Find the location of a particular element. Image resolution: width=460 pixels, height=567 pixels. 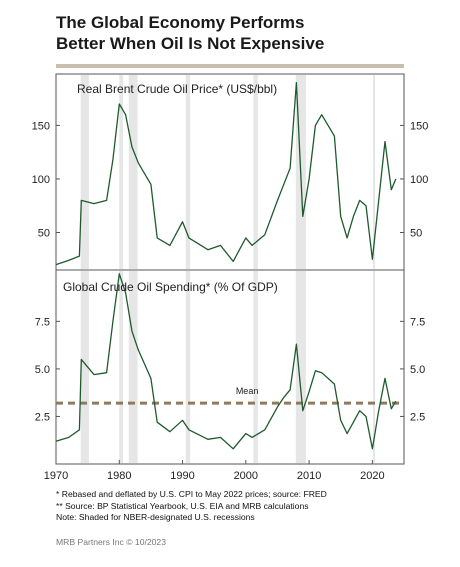

ytick-label-right-0-1: 100 is located at coordinates (419, 180).